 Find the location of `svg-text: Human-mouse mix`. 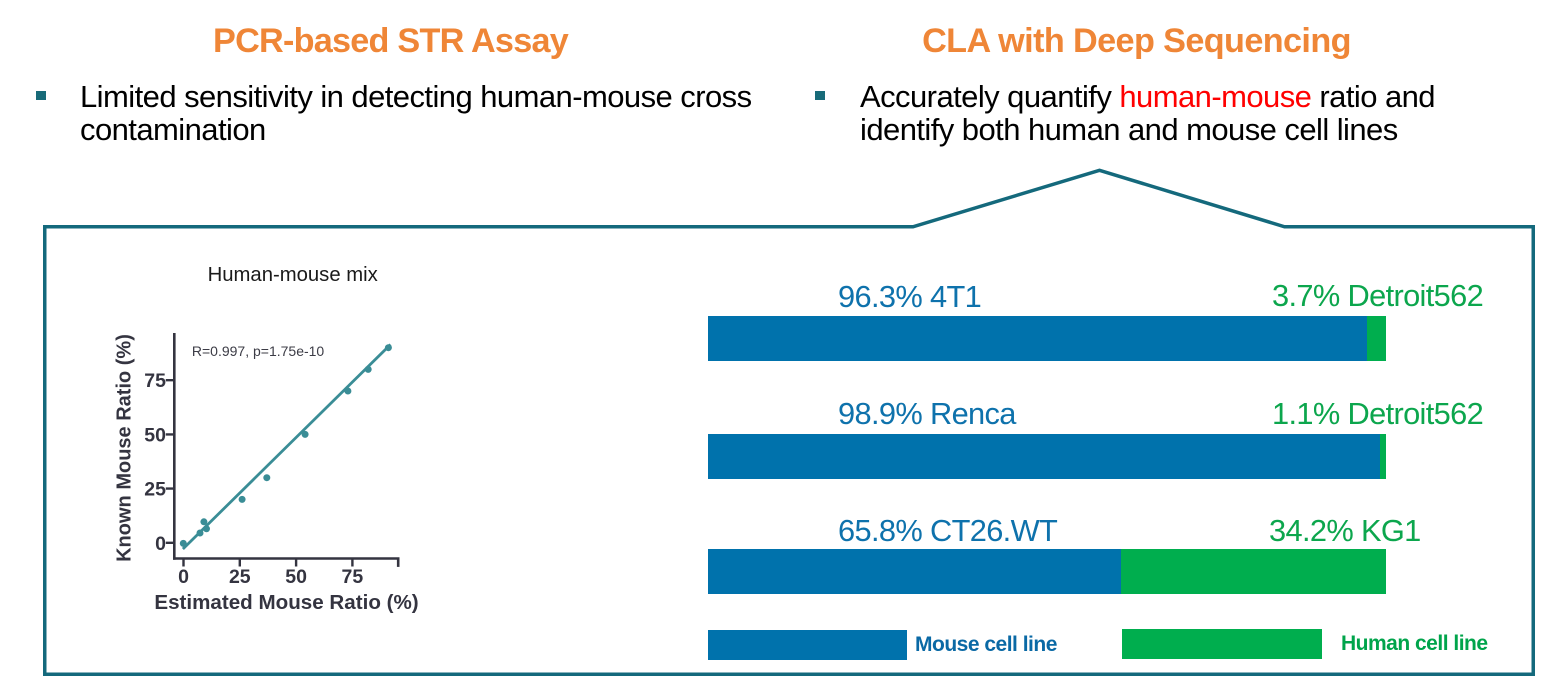

svg-text: Human-mouse mix is located at coordinates (293, 275).